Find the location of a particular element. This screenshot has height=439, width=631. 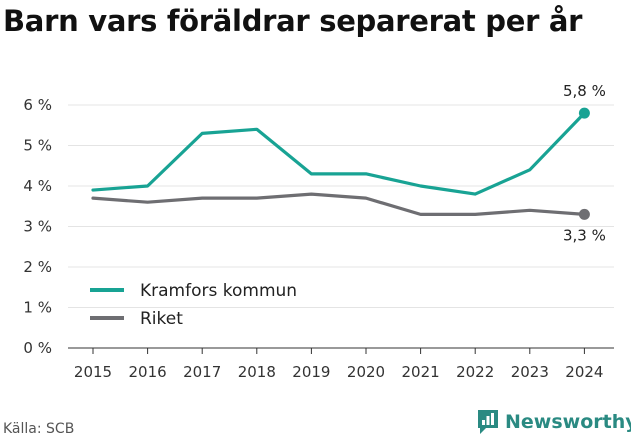

source-note: Källa: SCB is located at coordinates (39, 429).